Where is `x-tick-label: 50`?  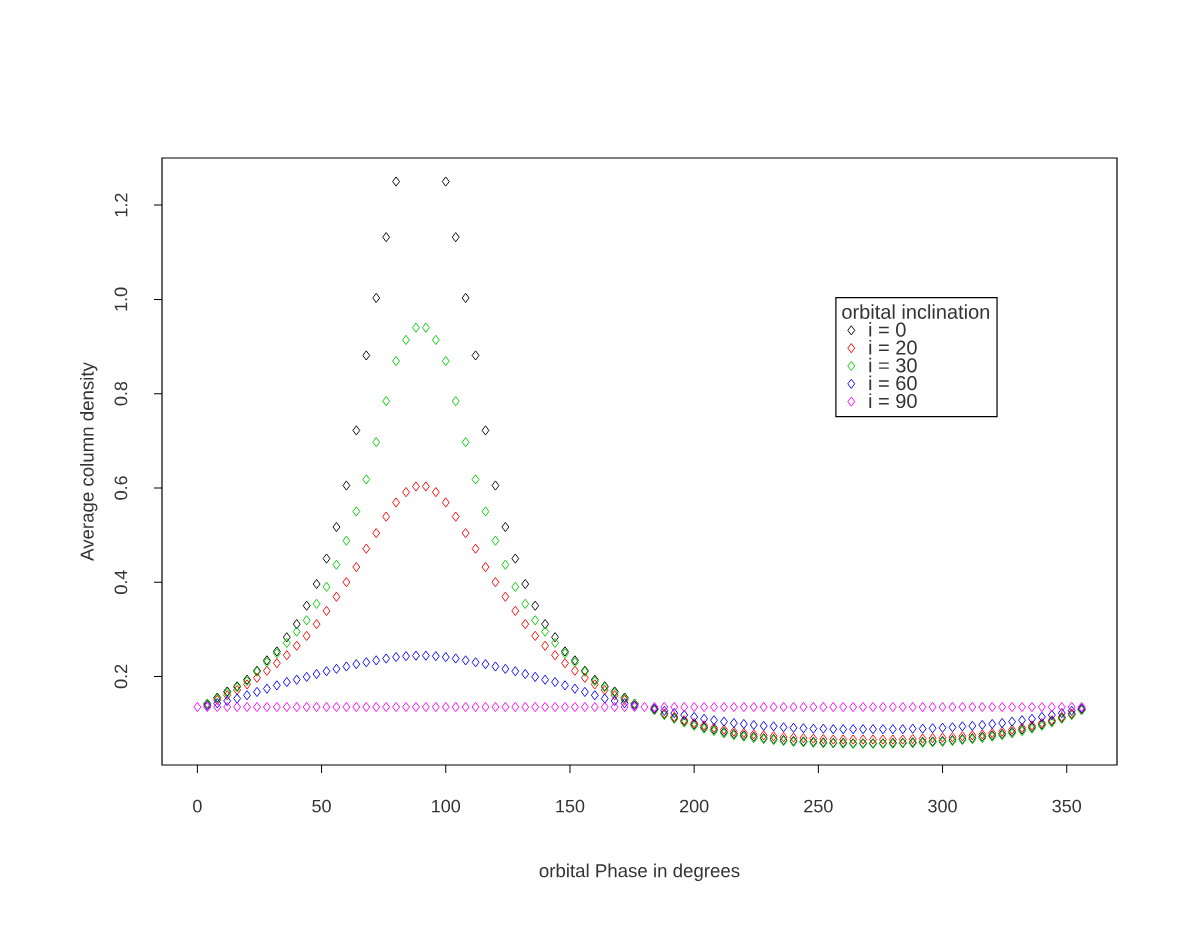
x-tick-label: 50 is located at coordinates (321, 806).